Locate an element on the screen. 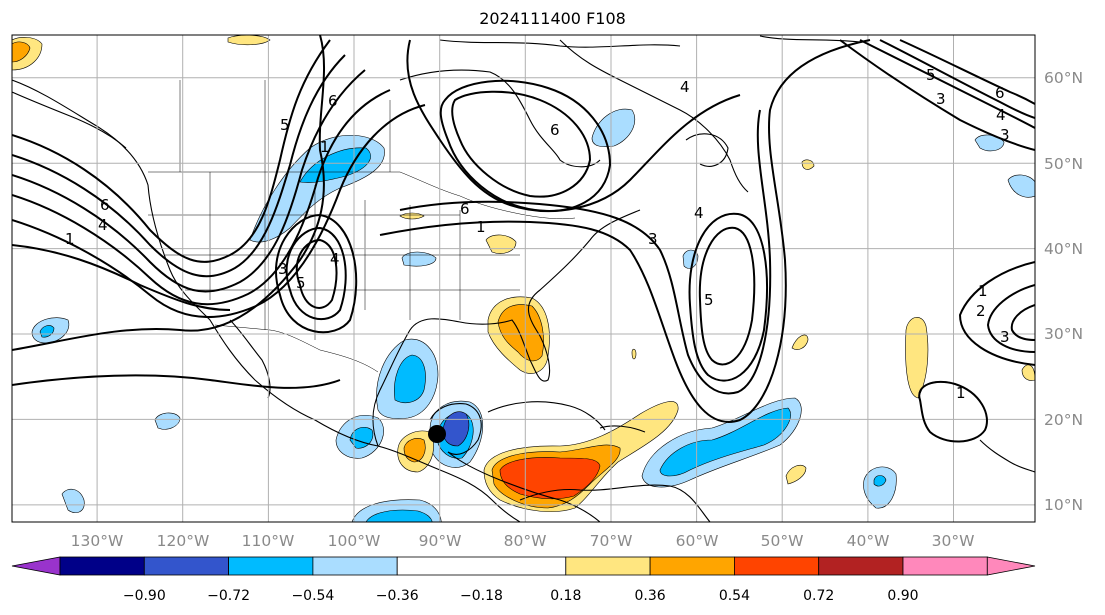 This screenshot has height=615, width=1105. lat-tick-label: 60°N is located at coordinates (1063, 78).